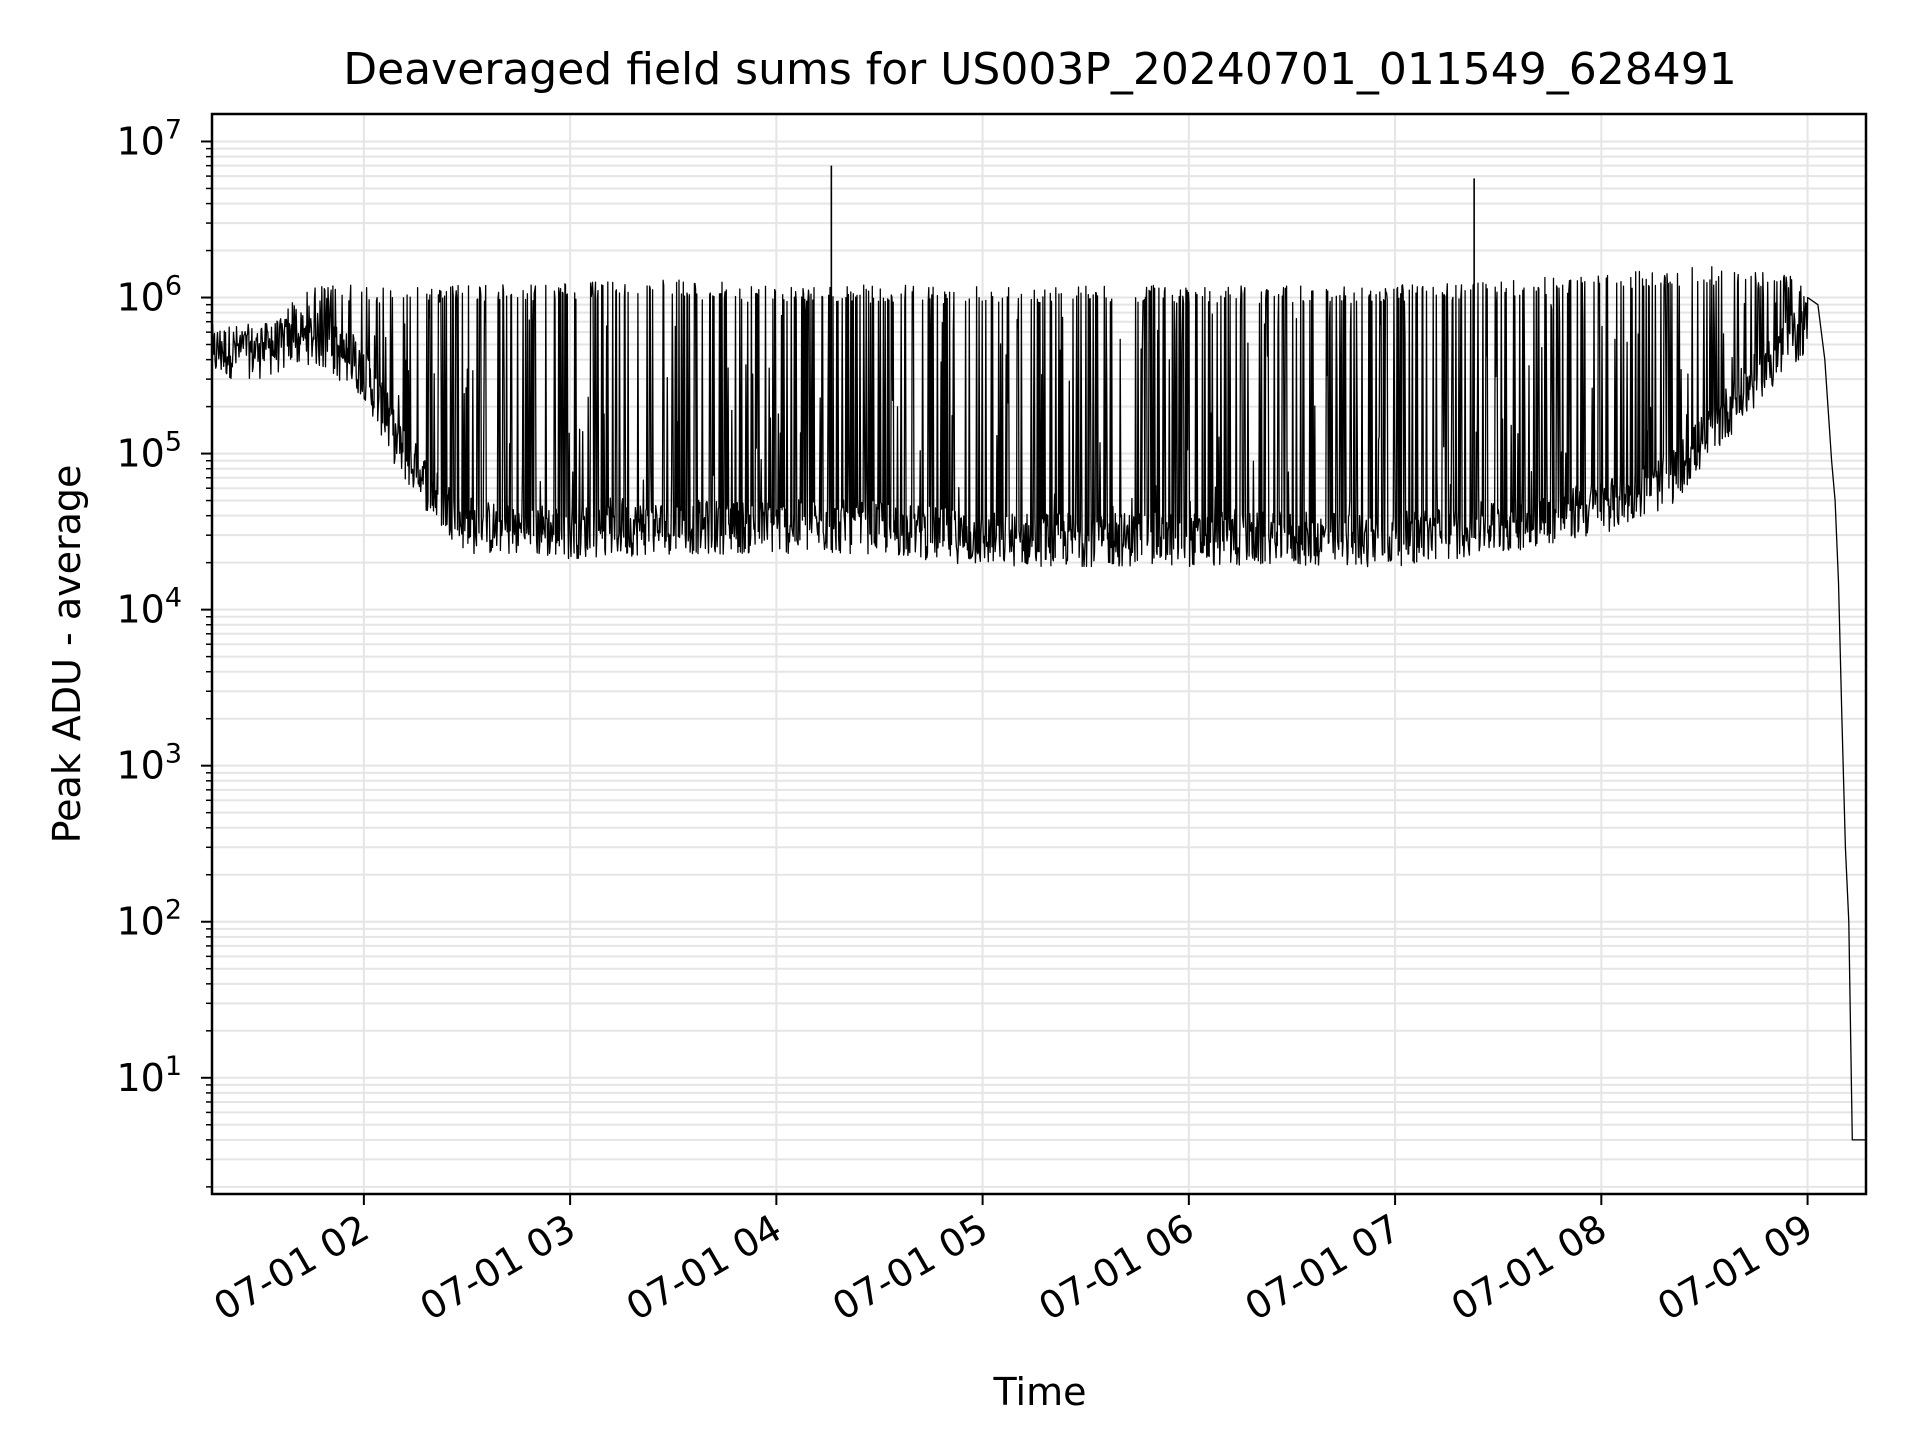 The width and height of the screenshot is (1920, 1440). What do you see at coordinates (1735, 1268) in the screenshot?
I see `x-tick-label: 07-01 09` at bounding box center [1735, 1268].